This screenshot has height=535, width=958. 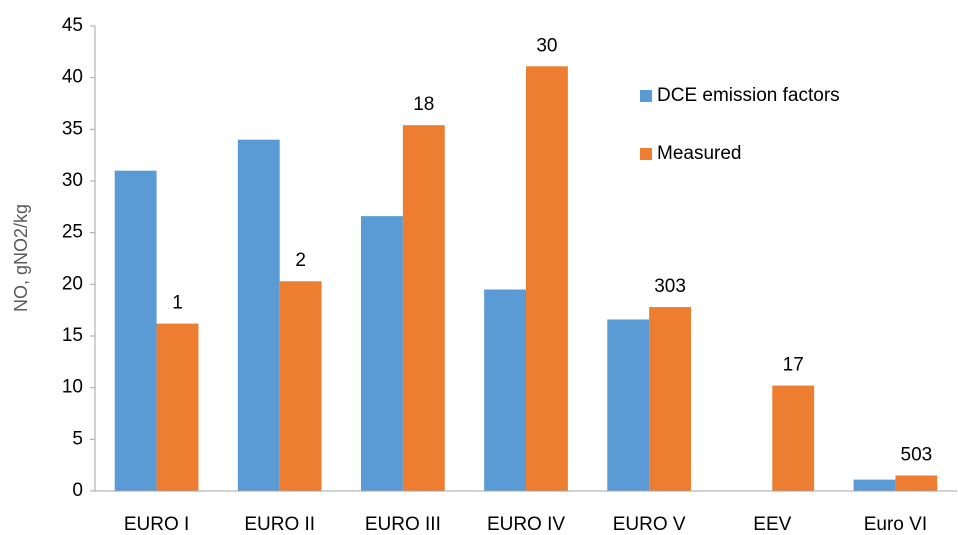 I want to click on annotation: 18, so click(x=423, y=104).